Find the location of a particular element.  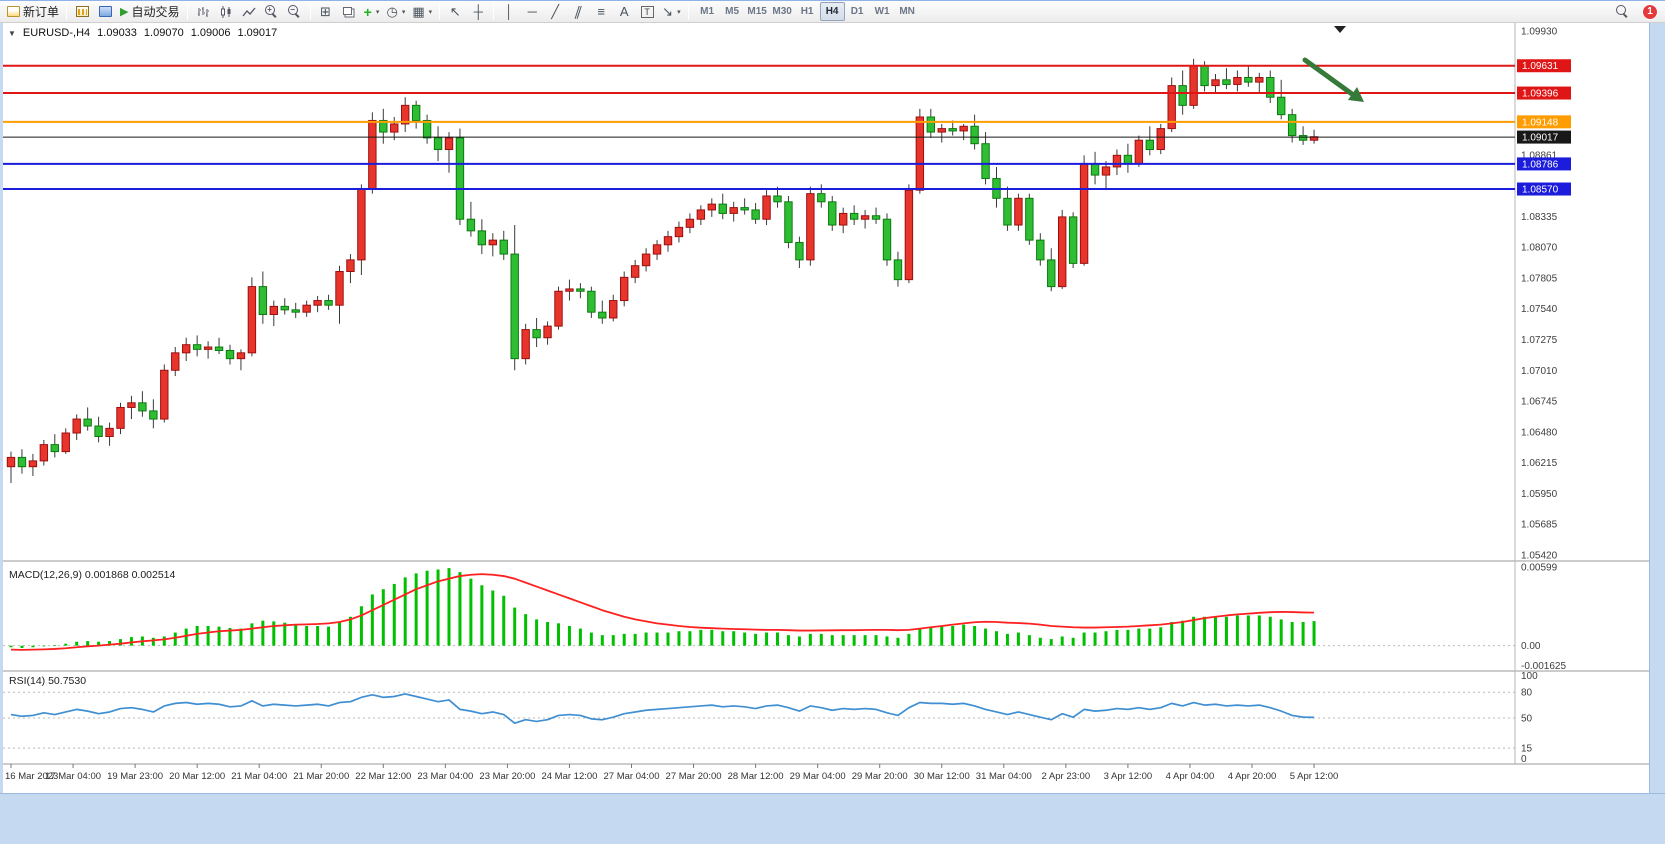

zoom-out-icon: − is located at coordinates (294, 11).